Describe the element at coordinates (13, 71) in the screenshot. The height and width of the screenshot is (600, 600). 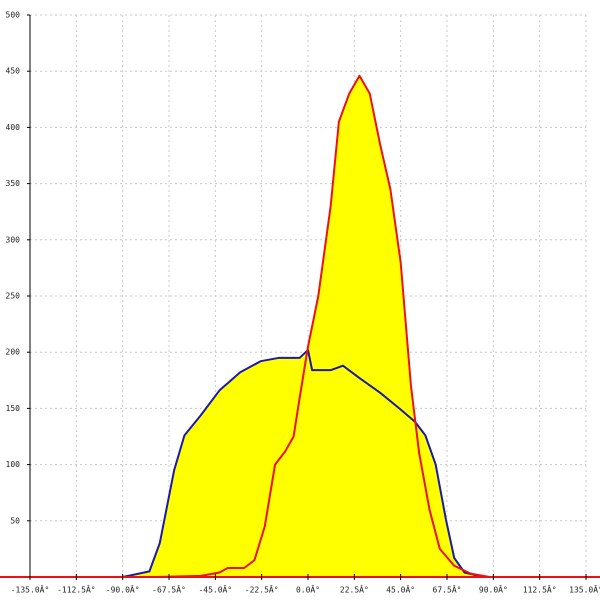
I see `y-tick-label: 450` at that location.